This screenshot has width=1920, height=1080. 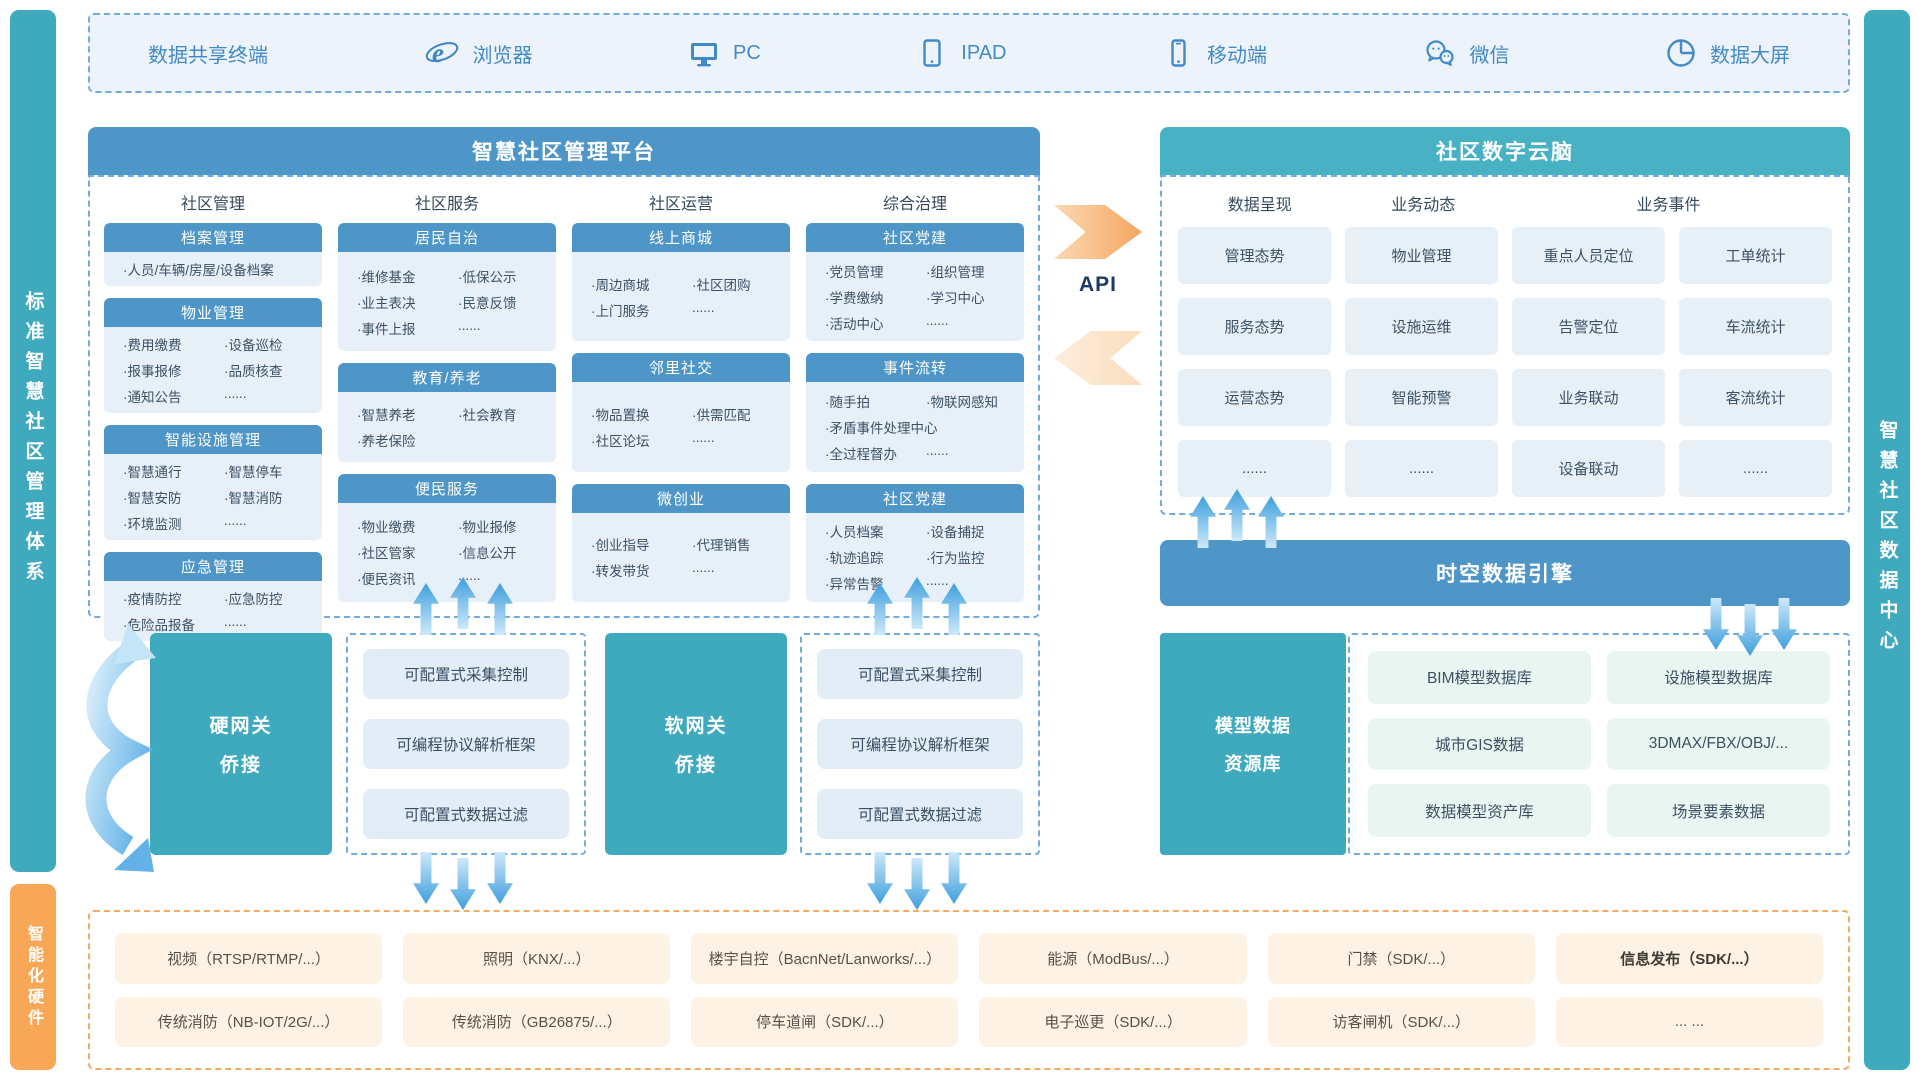 I want to click on platform-block-item: ·轨迹追踪, so click(x=854, y=559).